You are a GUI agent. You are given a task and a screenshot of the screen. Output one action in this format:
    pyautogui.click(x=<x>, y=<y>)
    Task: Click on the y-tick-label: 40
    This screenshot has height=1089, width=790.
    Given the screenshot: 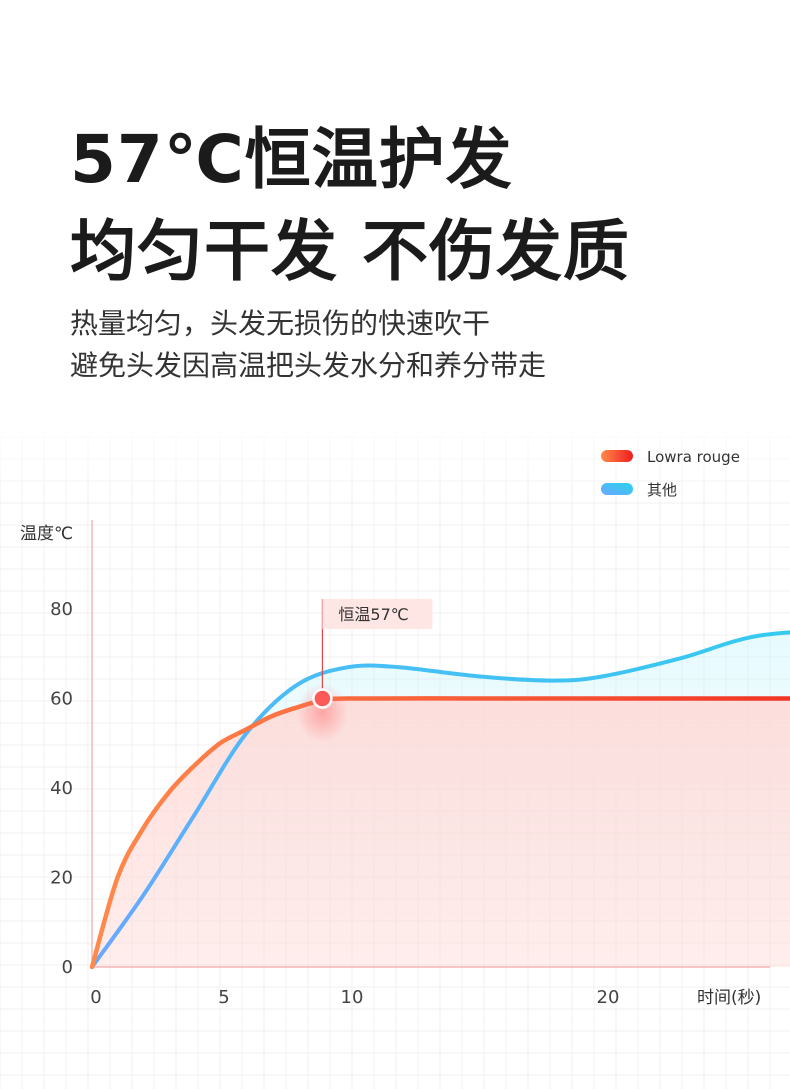 What is the action you would take?
    pyautogui.click(x=61, y=788)
    